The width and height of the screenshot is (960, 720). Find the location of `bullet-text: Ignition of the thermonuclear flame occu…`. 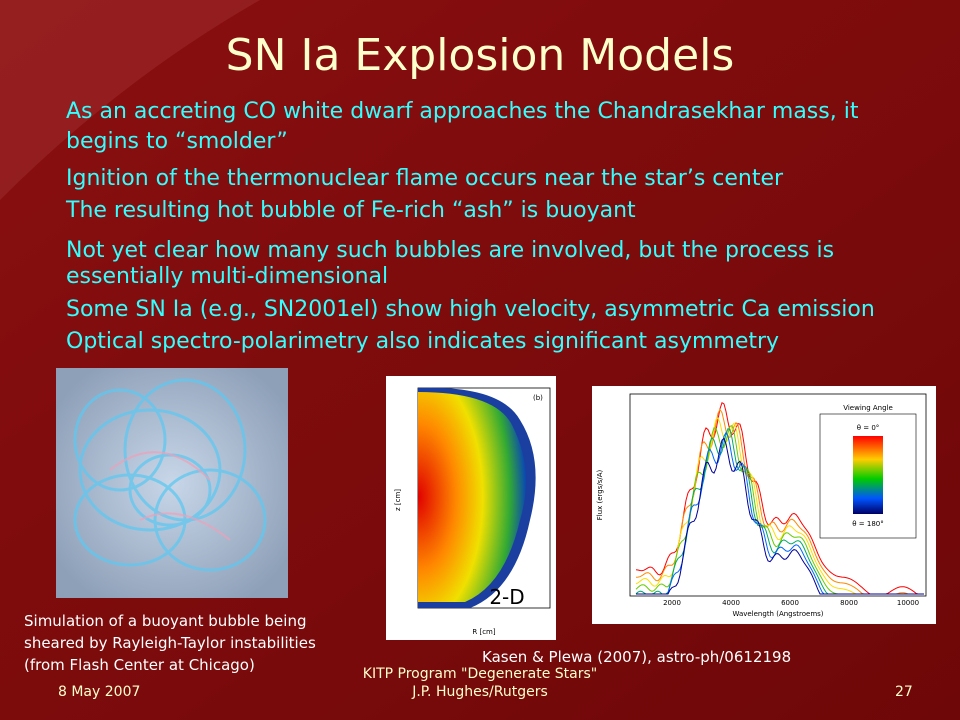

bullet-text: Ignition of the thermonuclear flame occu… is located at coordinates (425, 178).